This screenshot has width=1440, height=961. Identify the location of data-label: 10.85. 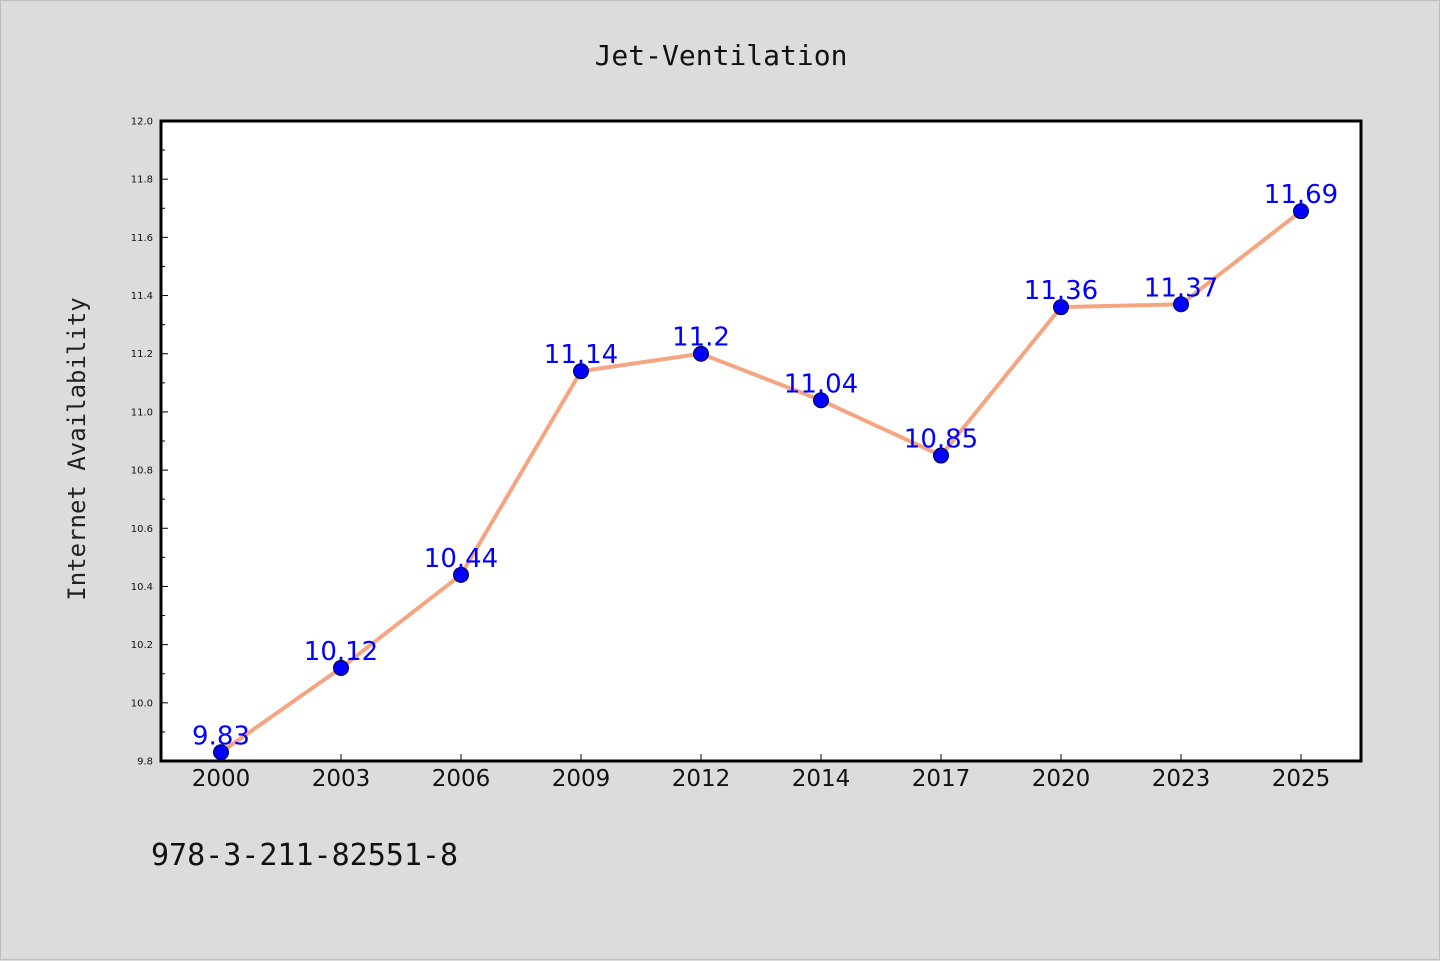
(941, 440).